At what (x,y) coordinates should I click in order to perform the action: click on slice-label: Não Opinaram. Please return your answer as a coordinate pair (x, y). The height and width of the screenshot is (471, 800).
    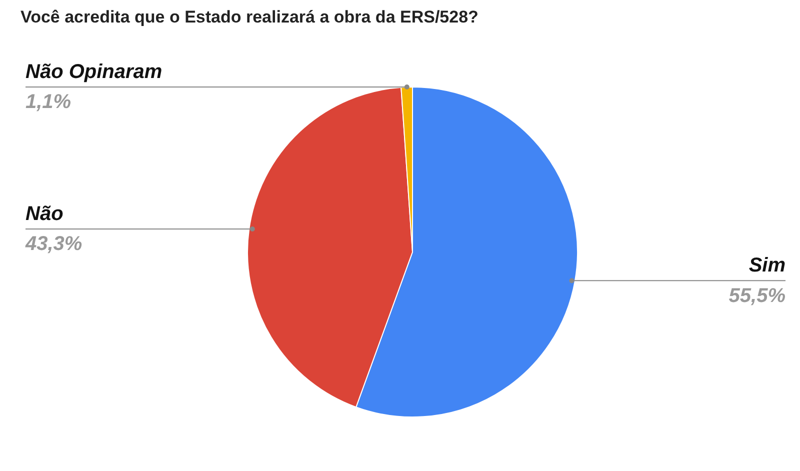
    Looking at the image, I should click on (94, 71).